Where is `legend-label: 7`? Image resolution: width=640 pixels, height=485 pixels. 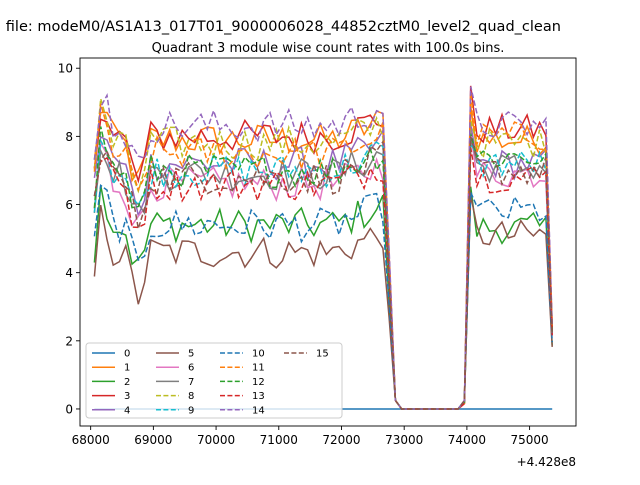 legend-label: 7 is located at coordinates (191, 382).